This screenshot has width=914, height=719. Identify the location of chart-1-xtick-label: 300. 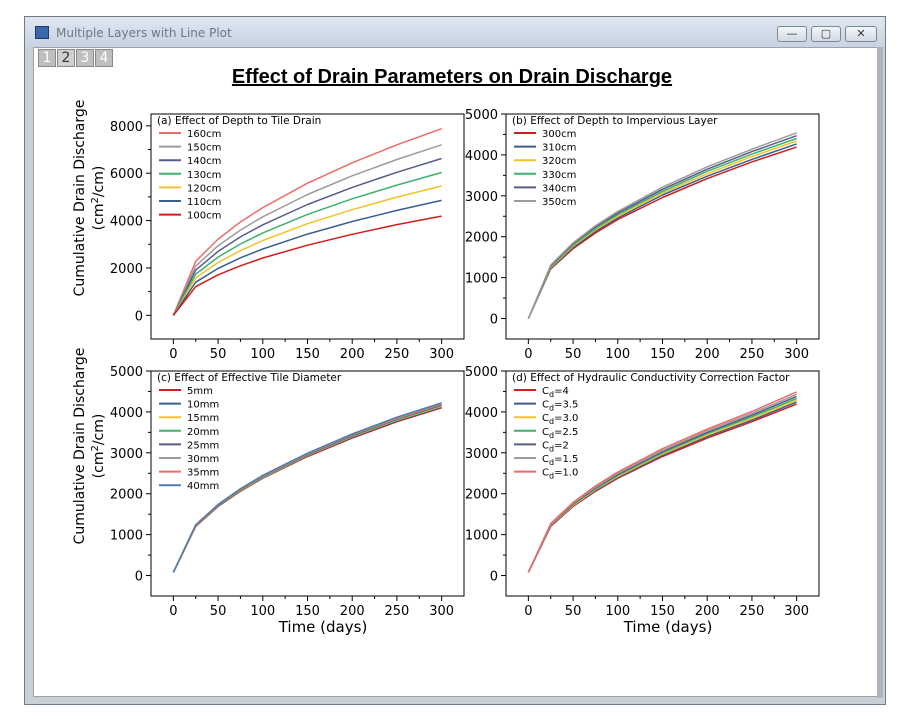
(441, 354).